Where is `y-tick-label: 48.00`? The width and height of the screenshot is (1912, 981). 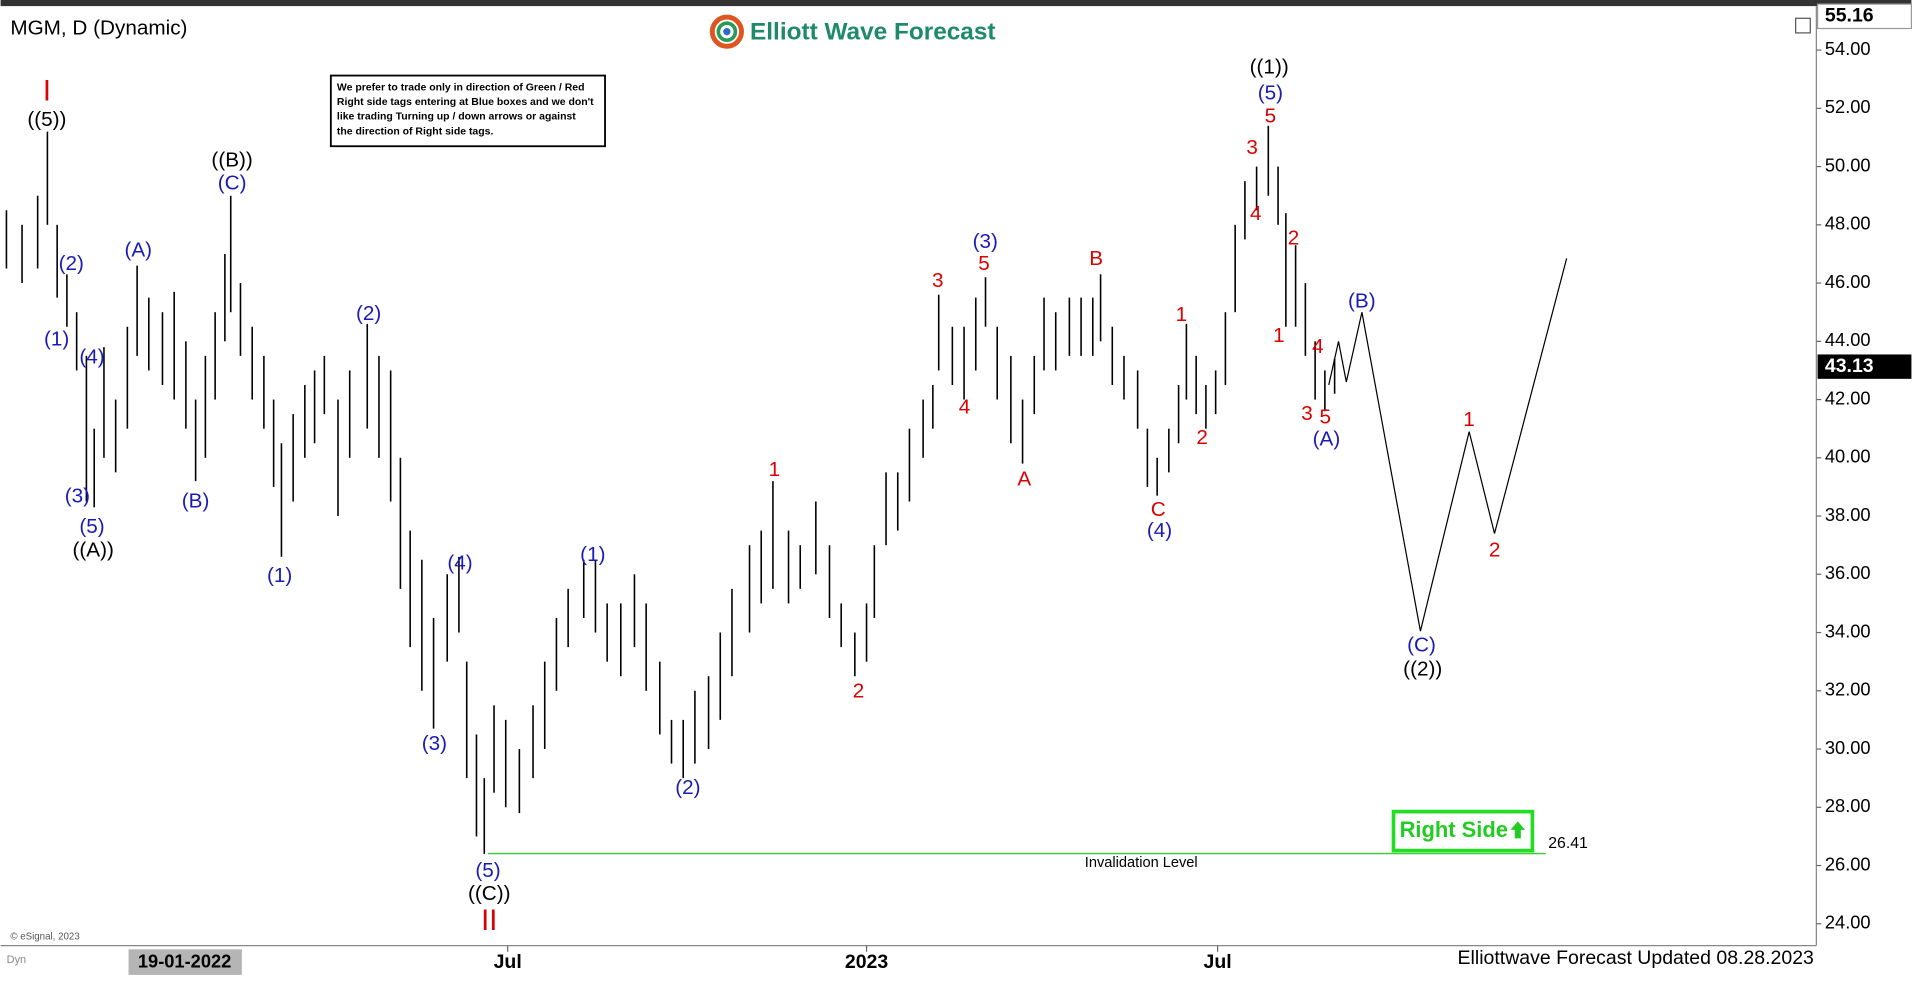 y-tick-label: 48.00 is located at coordinates (1848, 223).